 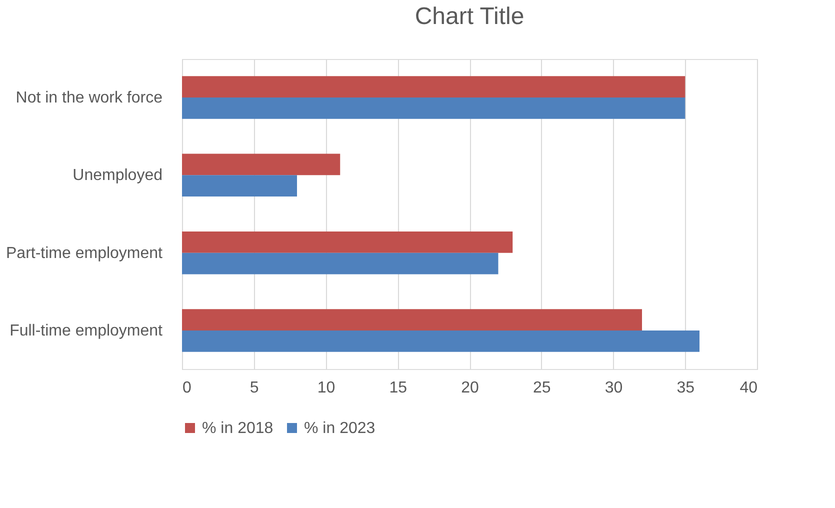 I want to click on x-tick-label: 35, so click(x=685, y=388).